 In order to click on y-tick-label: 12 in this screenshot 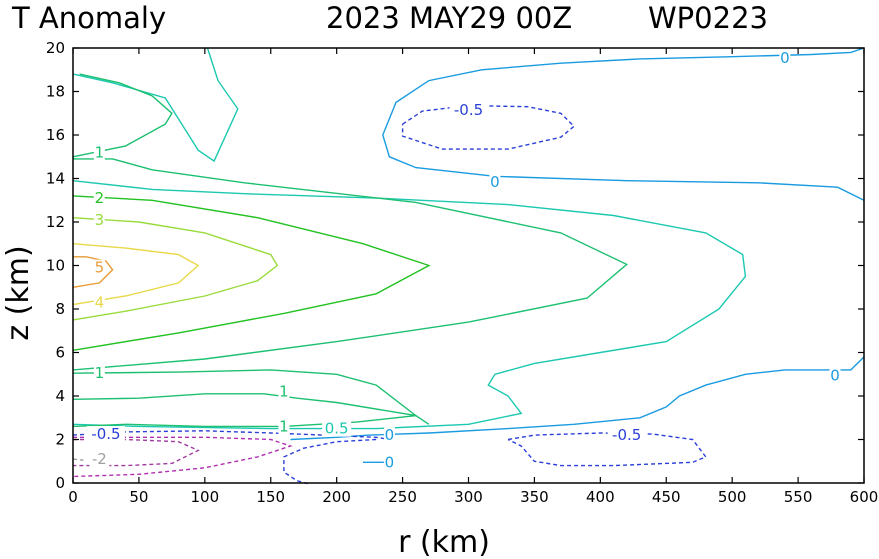, I will do `click(55, 222)`.